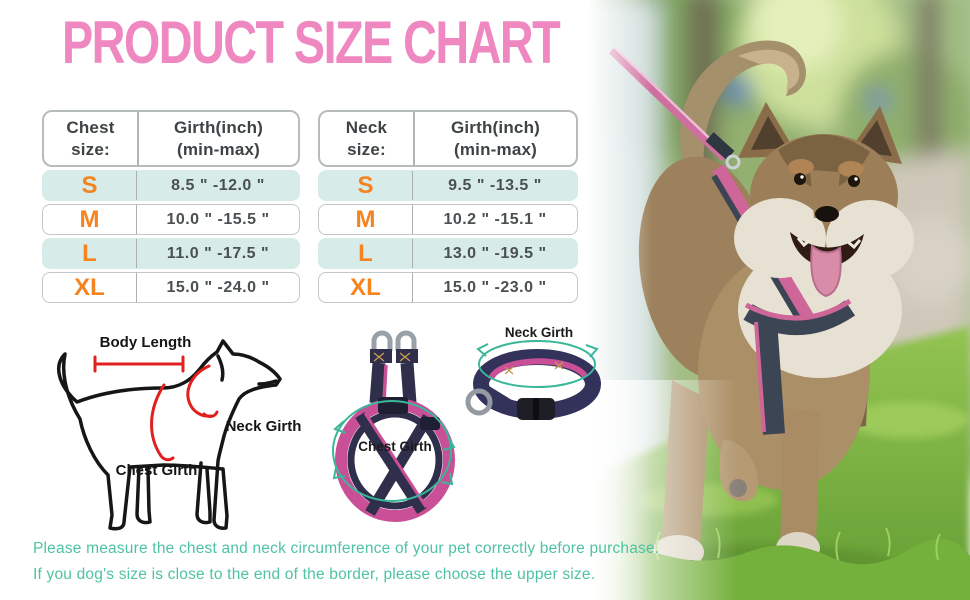 This screenshot has height=600, width=970. Describe the element at coordinates (156, 408) in the screenshot. I see `measurement-marks` at that location.